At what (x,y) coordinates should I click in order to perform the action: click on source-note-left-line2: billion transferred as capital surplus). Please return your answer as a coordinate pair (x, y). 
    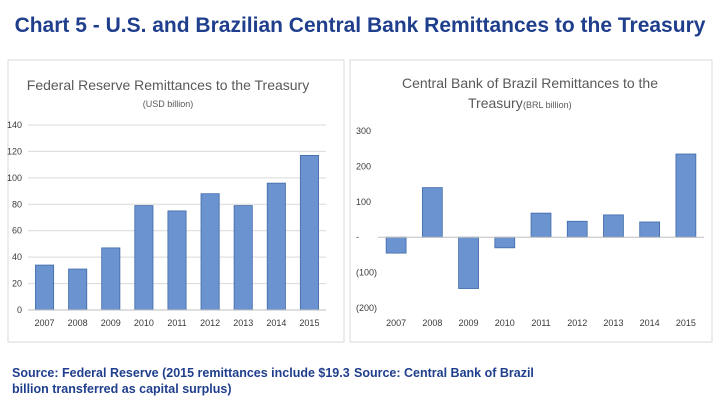
    Looking at the image, I should click on (122, 389).